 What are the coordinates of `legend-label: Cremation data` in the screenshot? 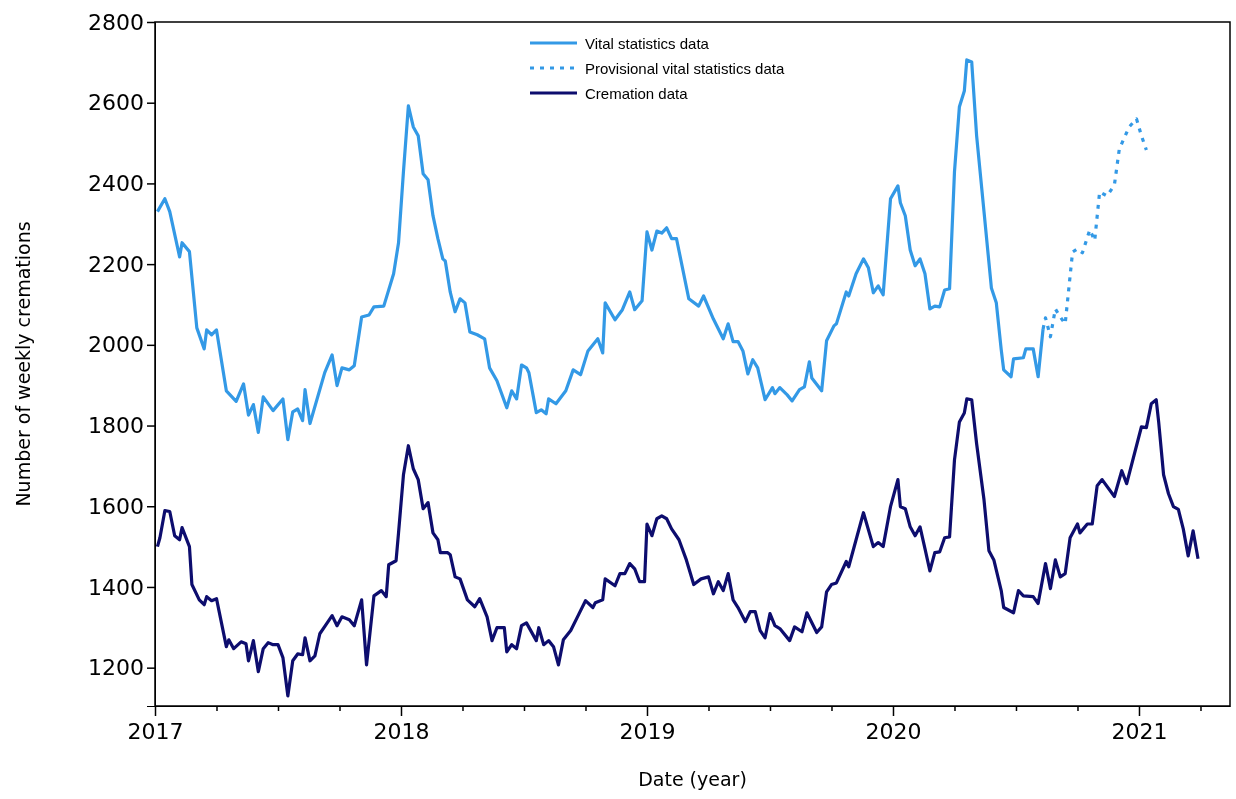 It's located at (637, 93).